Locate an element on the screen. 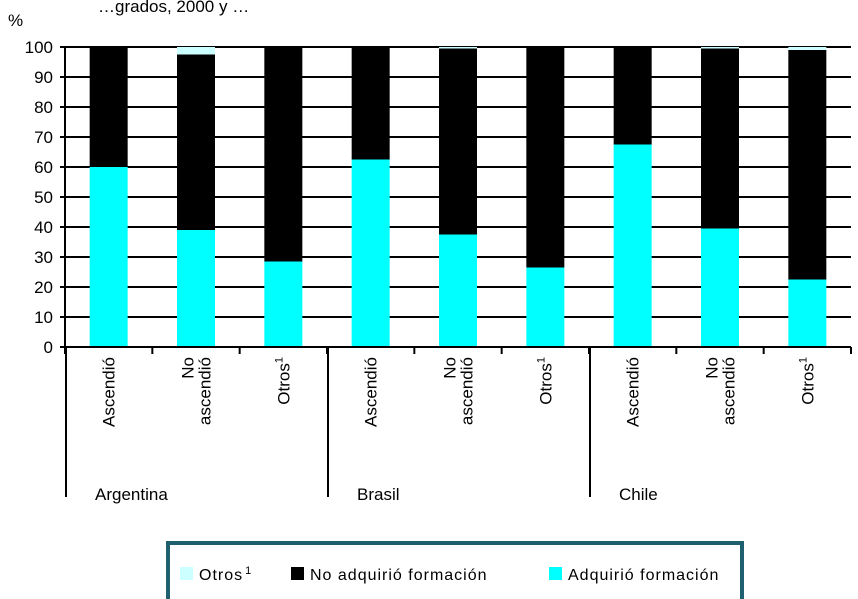  group-labels: Argentina Brasil Chile is located at coordinates (376, 494).